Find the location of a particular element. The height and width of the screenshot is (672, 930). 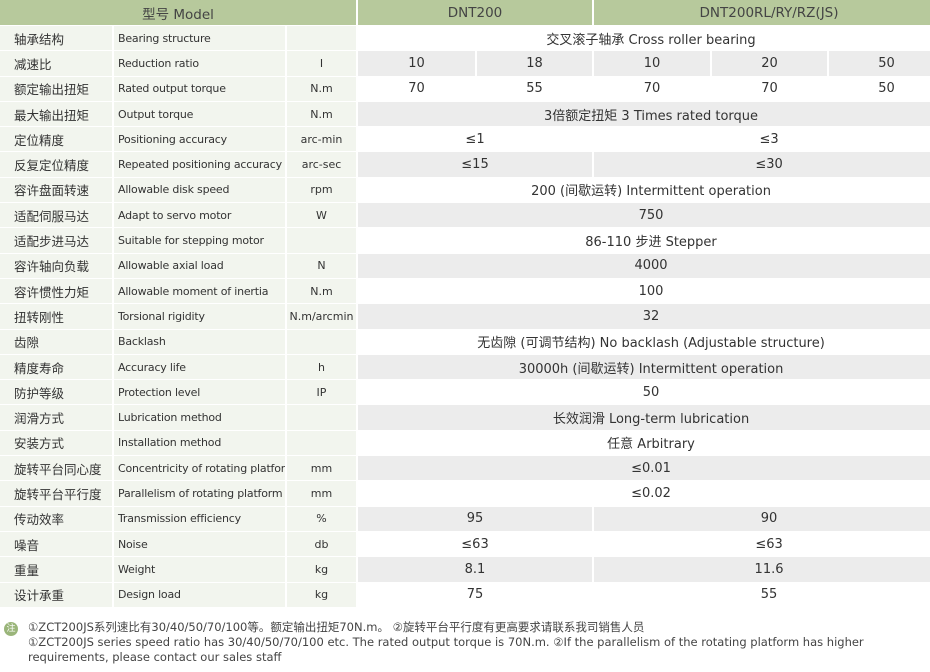

param-name-en: Concentricity of rotating platform is located at coordinates (199, 468).